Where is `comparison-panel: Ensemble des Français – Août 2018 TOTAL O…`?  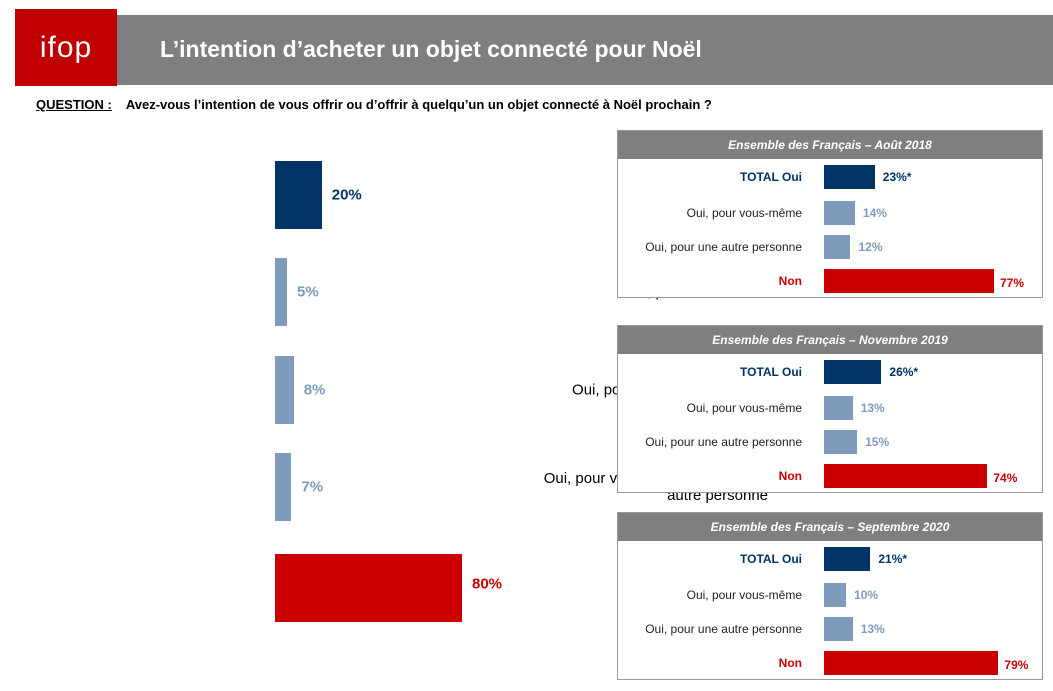 comparison-panel: Ensemble des Français – Août 2018 TOTAL O… is located at coordinates (830, 214).